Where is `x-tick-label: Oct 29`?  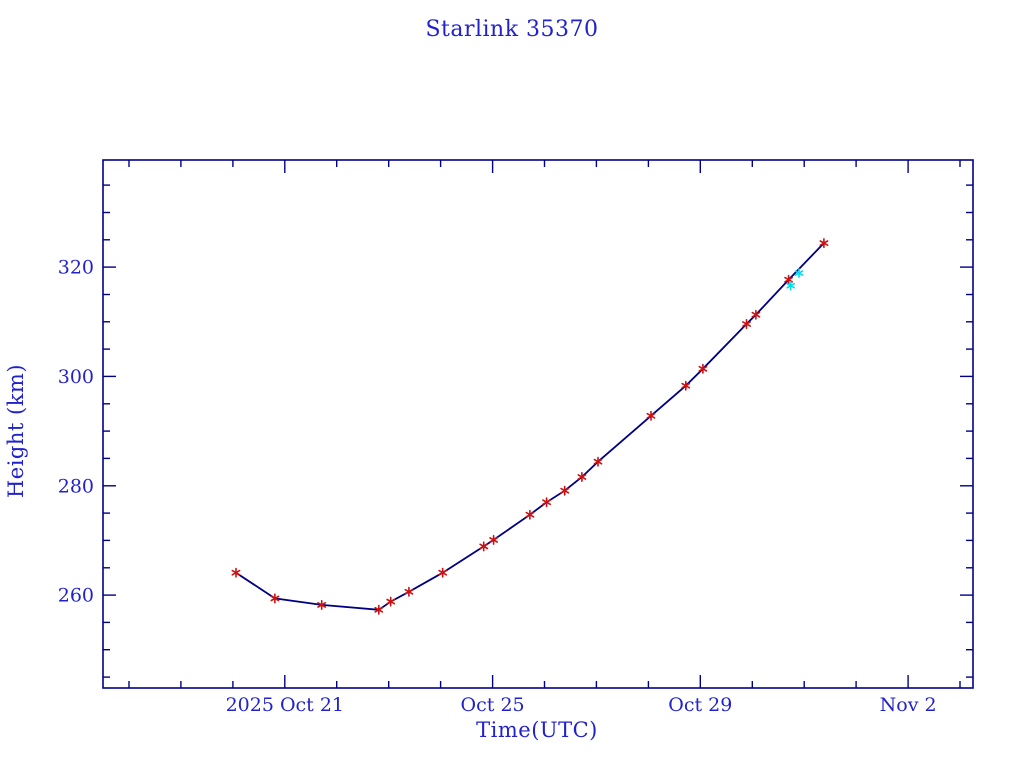
x-tick-label: Oct 29 is located at coordinates (700, 705).